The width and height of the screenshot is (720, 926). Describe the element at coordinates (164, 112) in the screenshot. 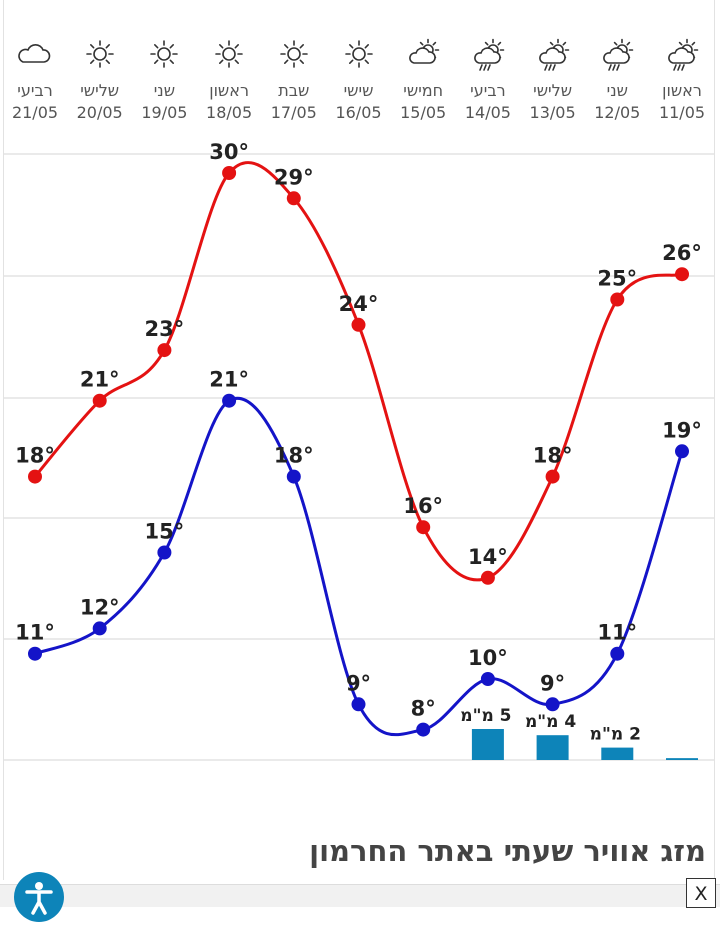

I see `day-date: 19/05` at that location.